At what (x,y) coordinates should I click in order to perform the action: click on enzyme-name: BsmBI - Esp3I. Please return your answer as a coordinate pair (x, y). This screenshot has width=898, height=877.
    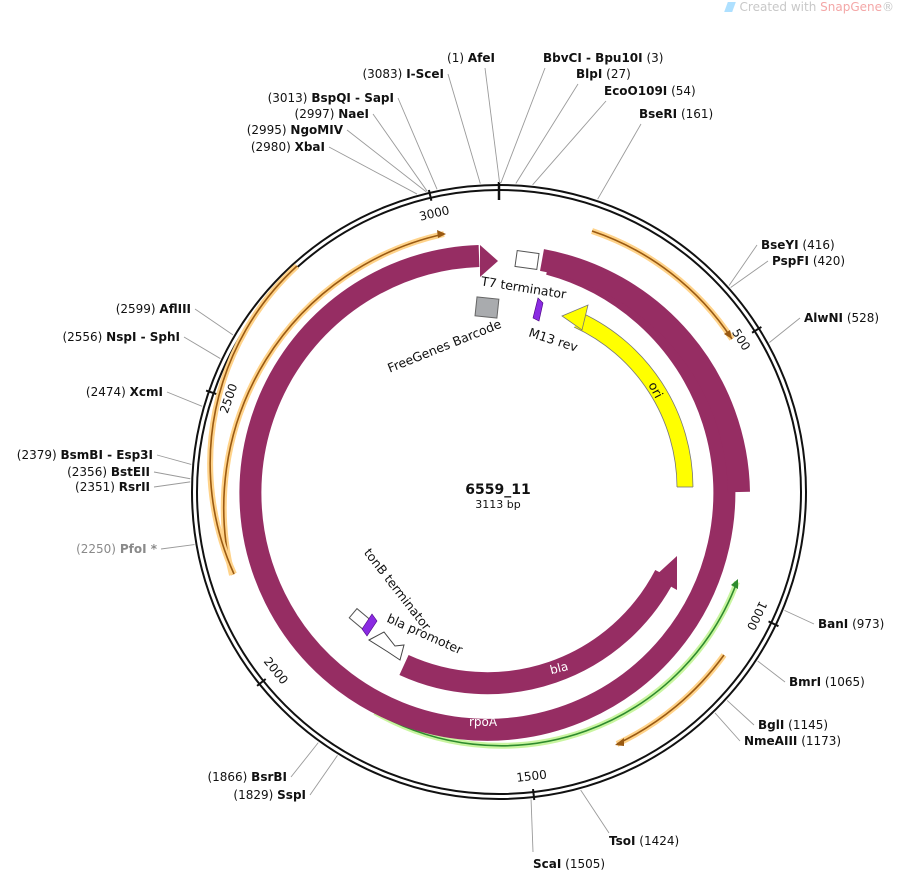
    Looking at the image, I should click on (107, 455).